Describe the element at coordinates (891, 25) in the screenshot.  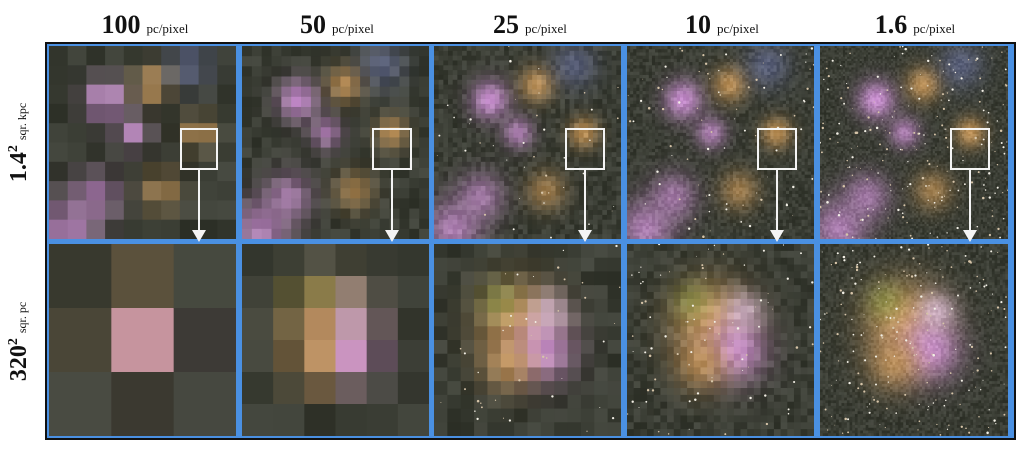
I see `column-header-value: 1.6` at that location.